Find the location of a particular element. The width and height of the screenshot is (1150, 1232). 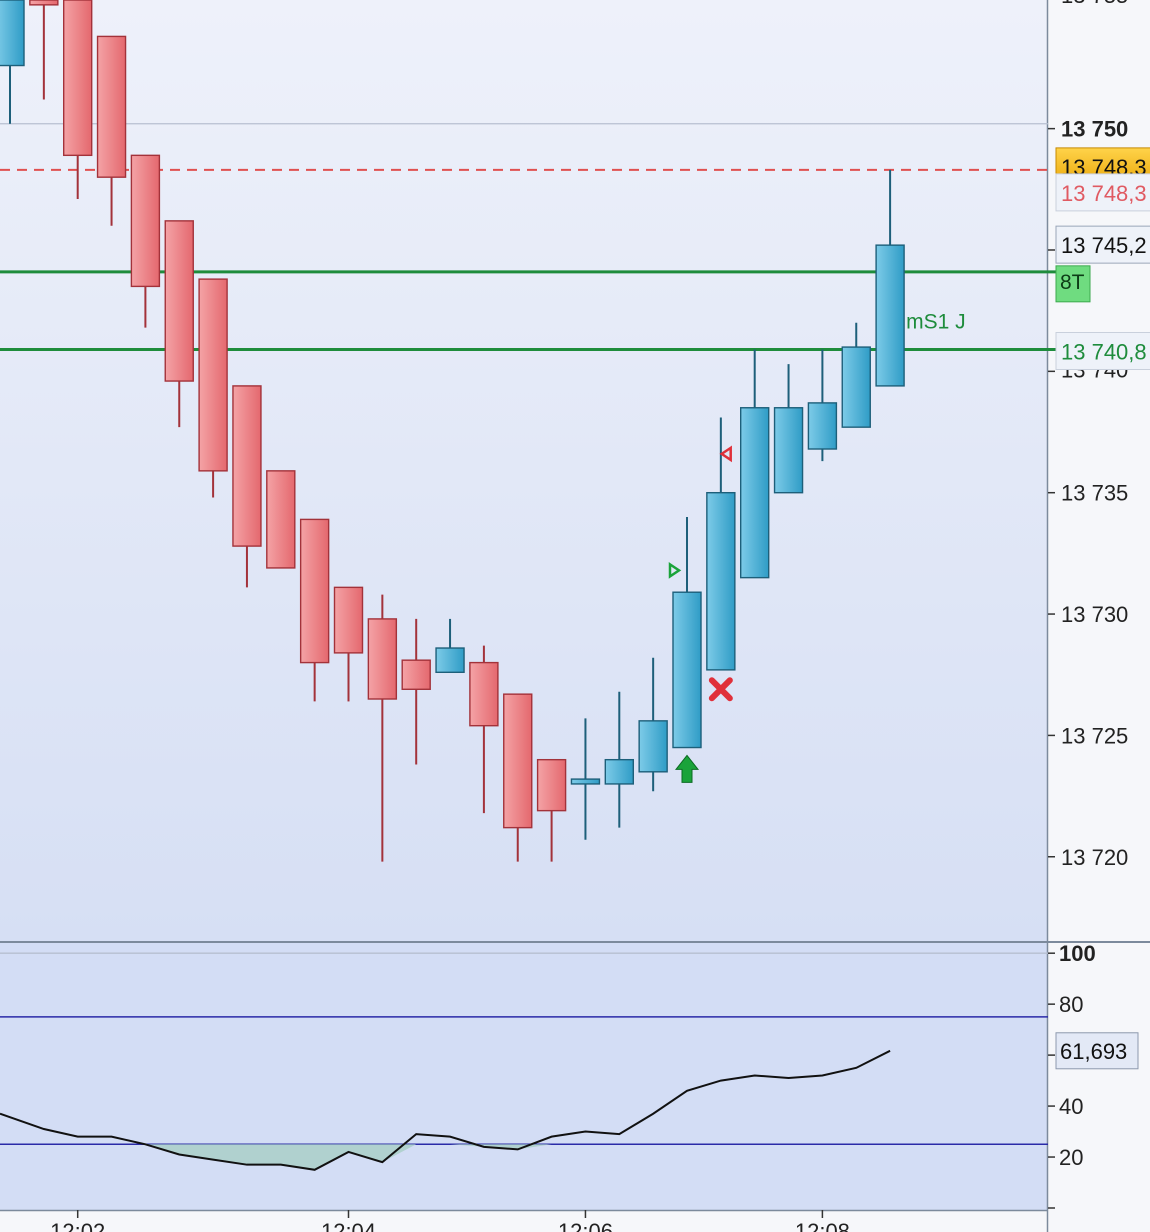

time-axis: 12:02 12:04 12:06 12:08 is located at coordinates (450, 1221).